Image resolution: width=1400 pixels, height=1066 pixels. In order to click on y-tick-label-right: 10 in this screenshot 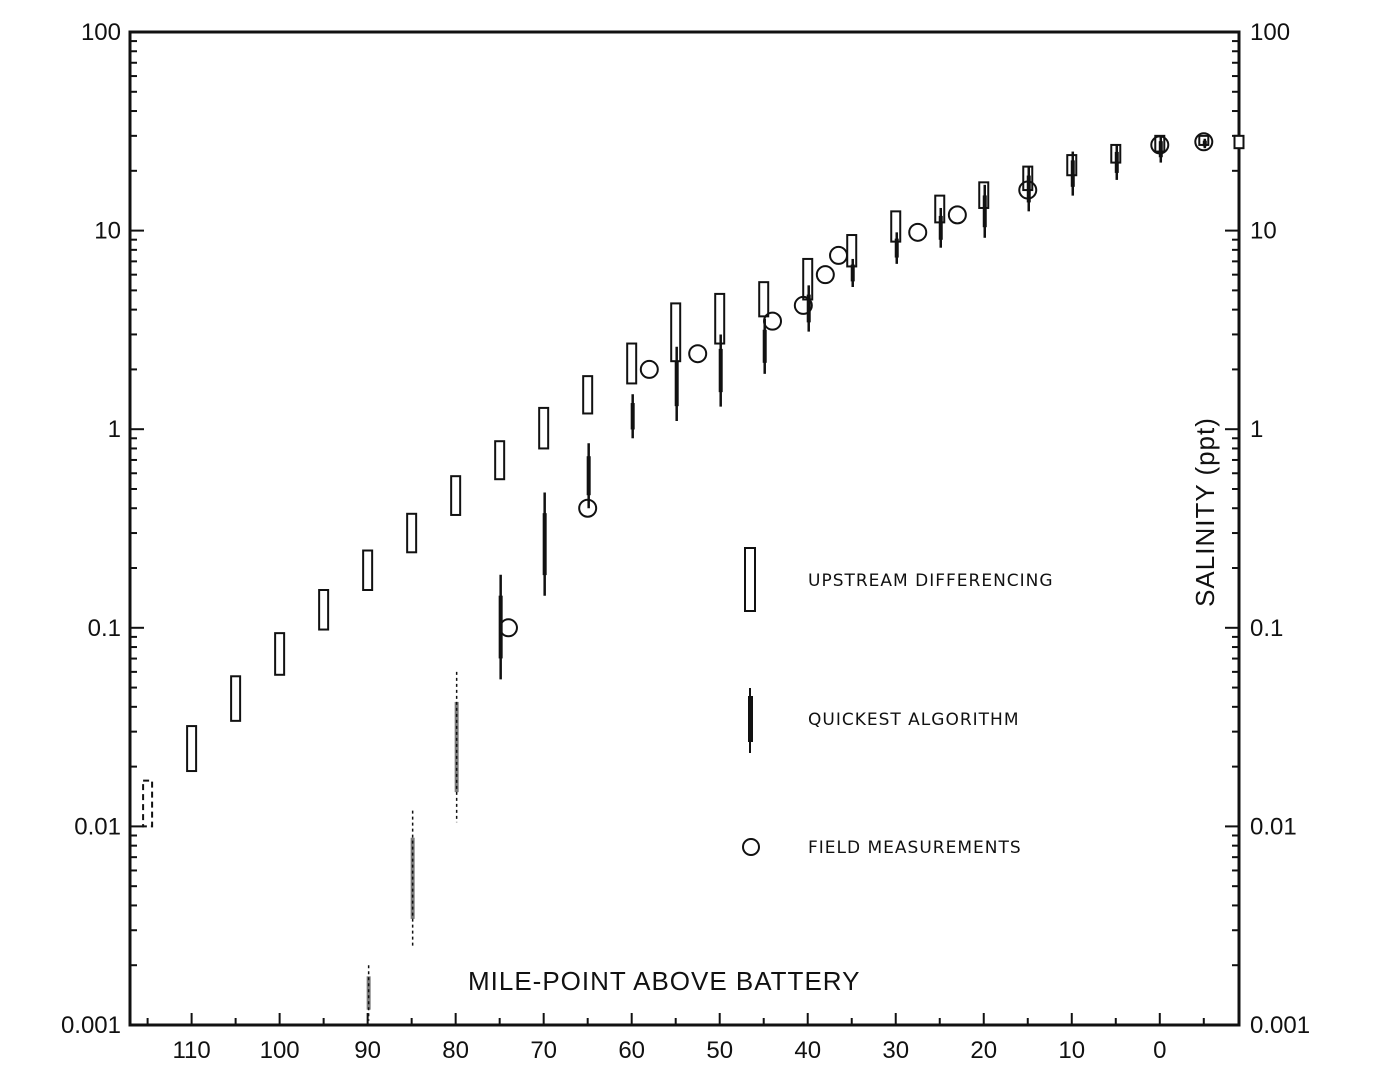, I will do `click(1263, 231)`.